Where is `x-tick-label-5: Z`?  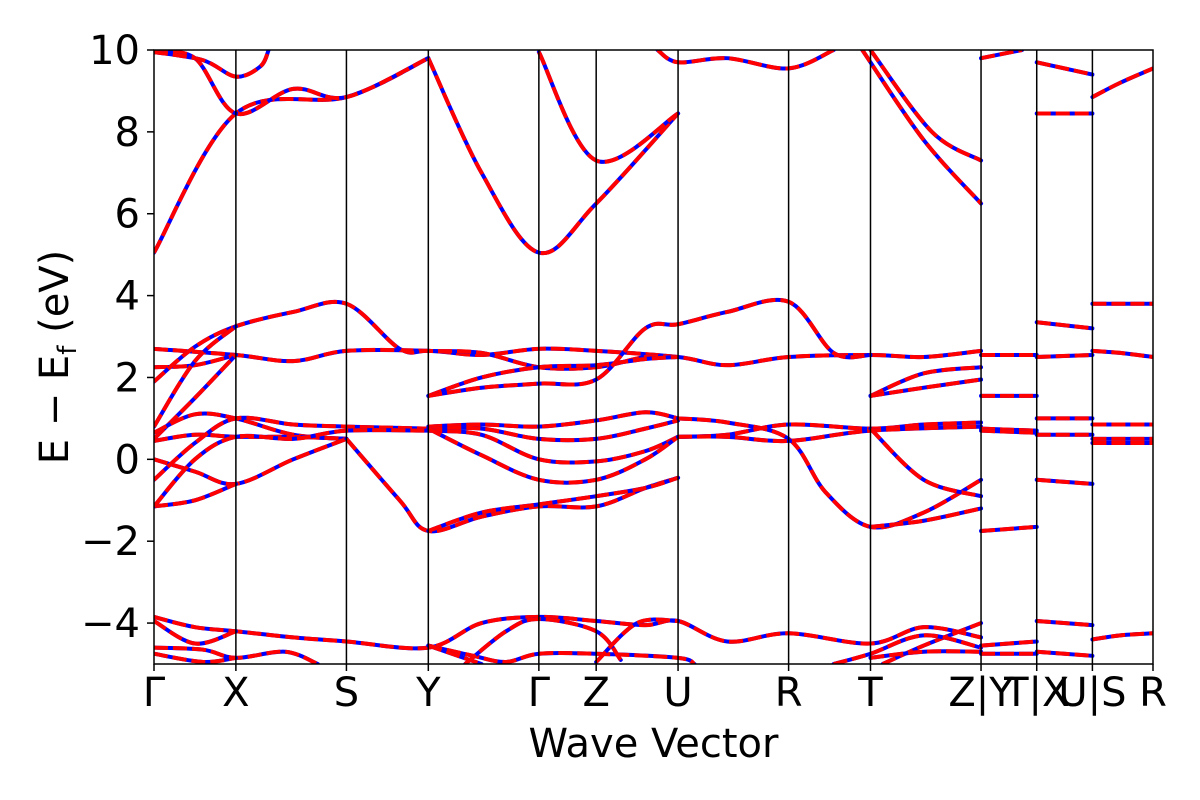 x-tick-label-5: Z is located at coordinates (595, 693).